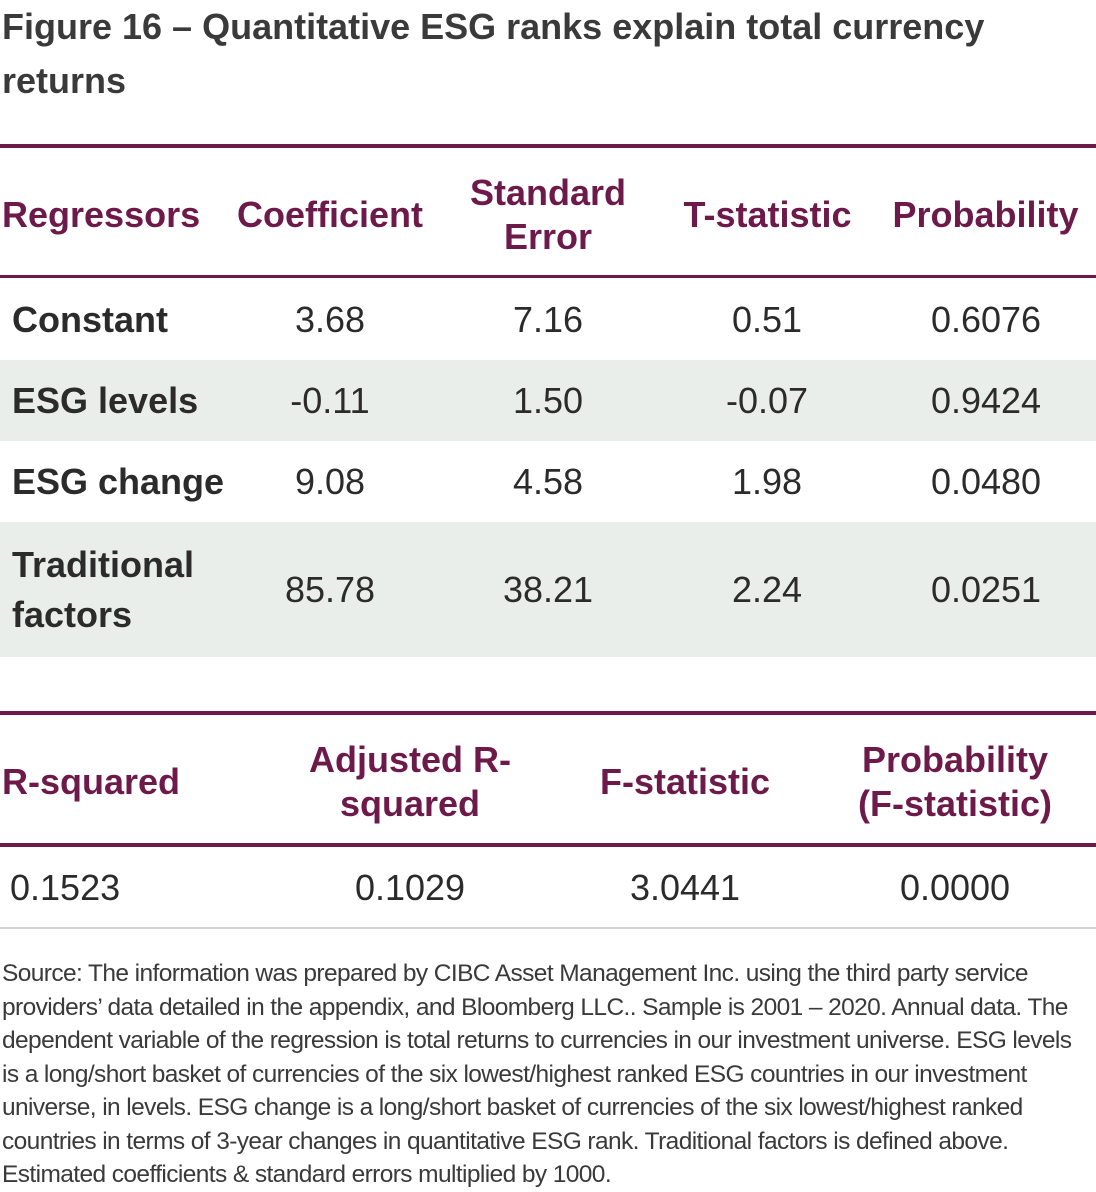 The image size is (1096, 1192). I want to click on std-error-cell: 1.50, so click(548, 400).